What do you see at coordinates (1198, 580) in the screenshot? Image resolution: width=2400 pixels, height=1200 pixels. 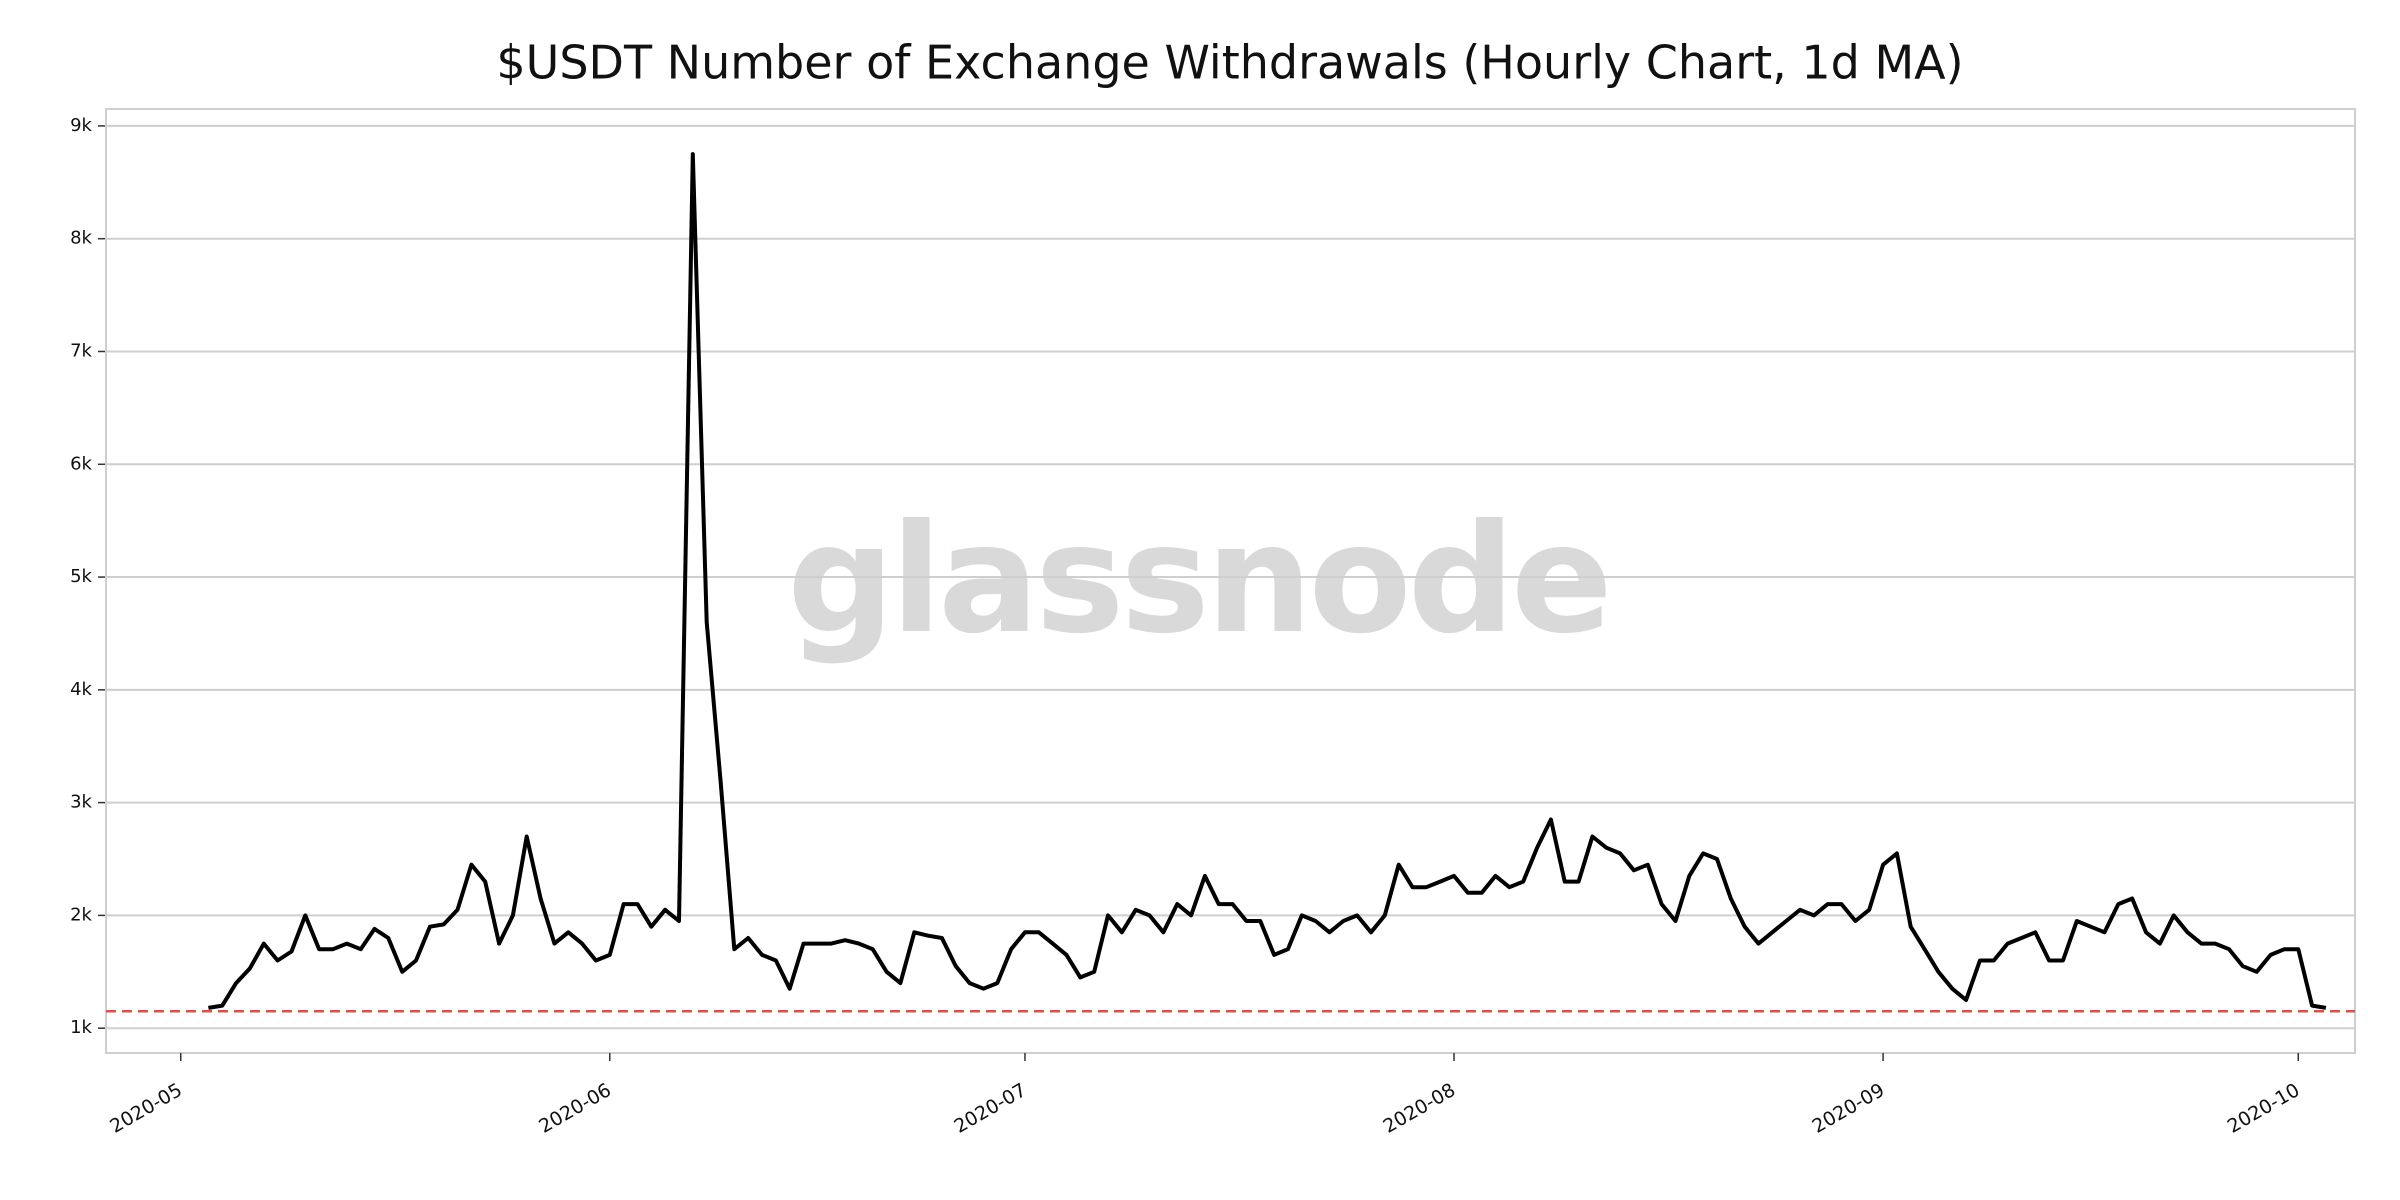 I see `watermark: glassnode` at bounding box center [1198, 580].